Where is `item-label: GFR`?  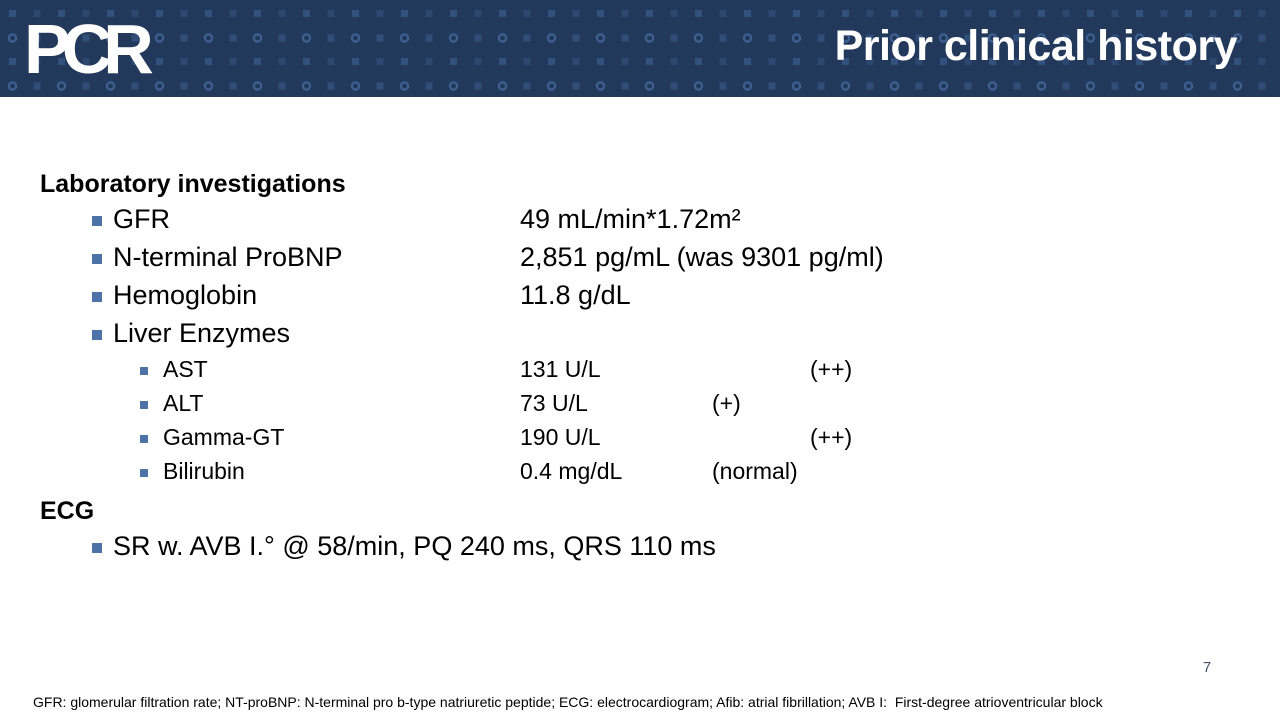 item-label: GFR is located at coordinates (141, 218).